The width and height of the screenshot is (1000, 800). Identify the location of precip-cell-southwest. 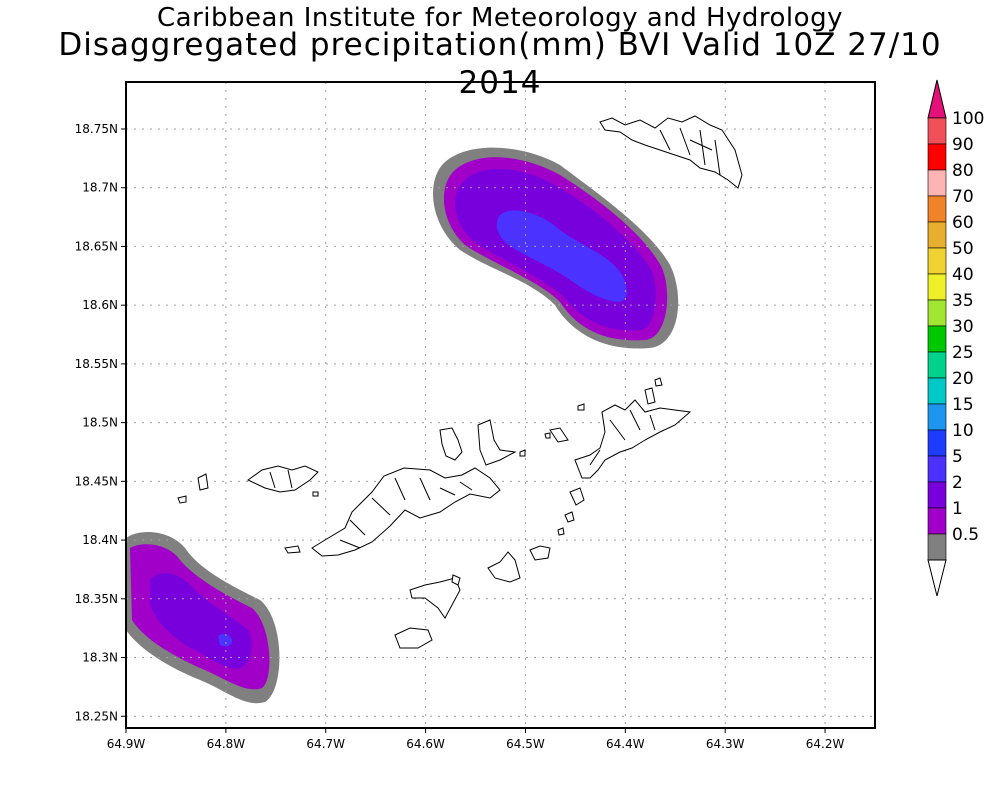
(203, 618).